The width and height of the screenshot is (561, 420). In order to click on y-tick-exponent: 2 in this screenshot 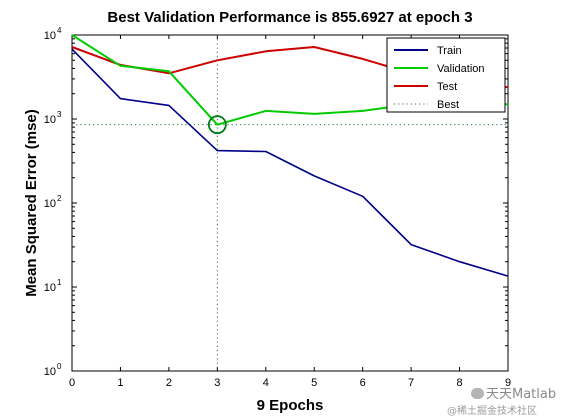, I will do `click(59, 198)`.